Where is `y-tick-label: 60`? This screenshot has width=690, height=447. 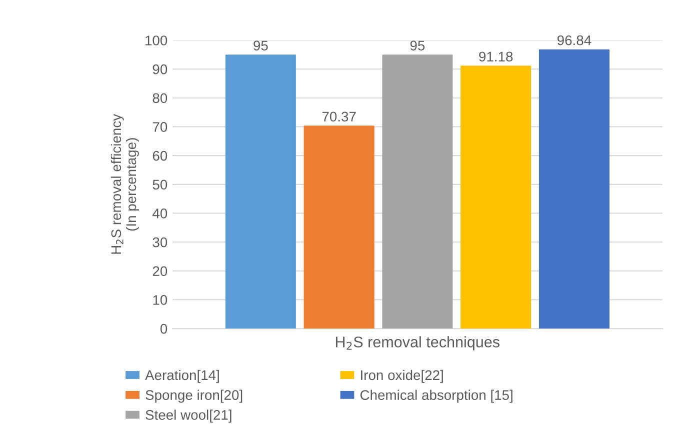 y-tick-label: 60 is located at coordinates (160, 155).